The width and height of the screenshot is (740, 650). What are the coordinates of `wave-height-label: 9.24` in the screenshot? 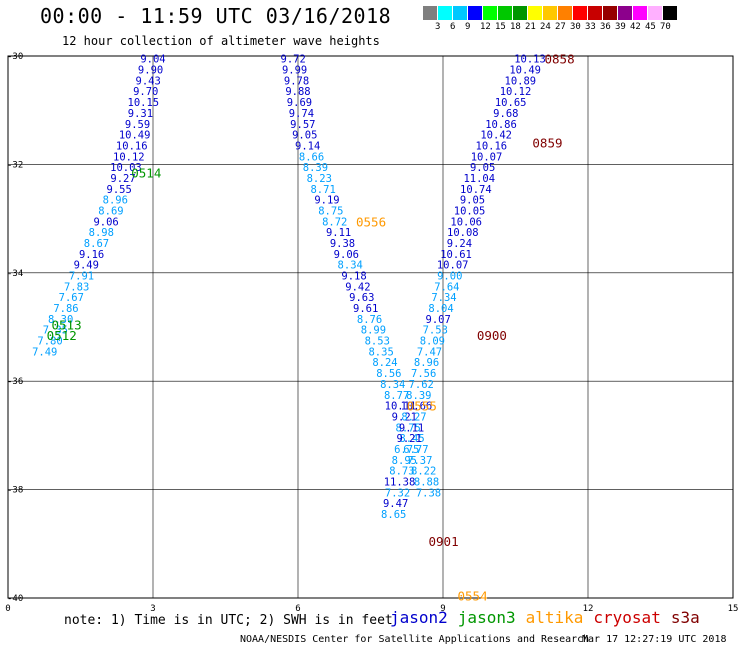 It's located at (459, 244).